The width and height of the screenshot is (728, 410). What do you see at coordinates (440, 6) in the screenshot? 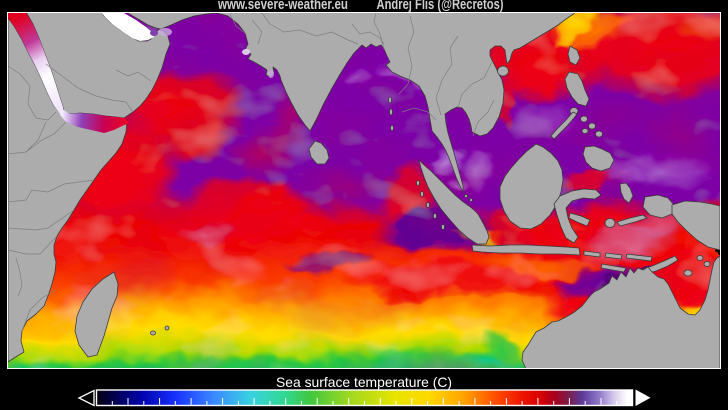
I see `svg-text: Andrej Flis (@Recretos)` at bounding box center [440, 6].